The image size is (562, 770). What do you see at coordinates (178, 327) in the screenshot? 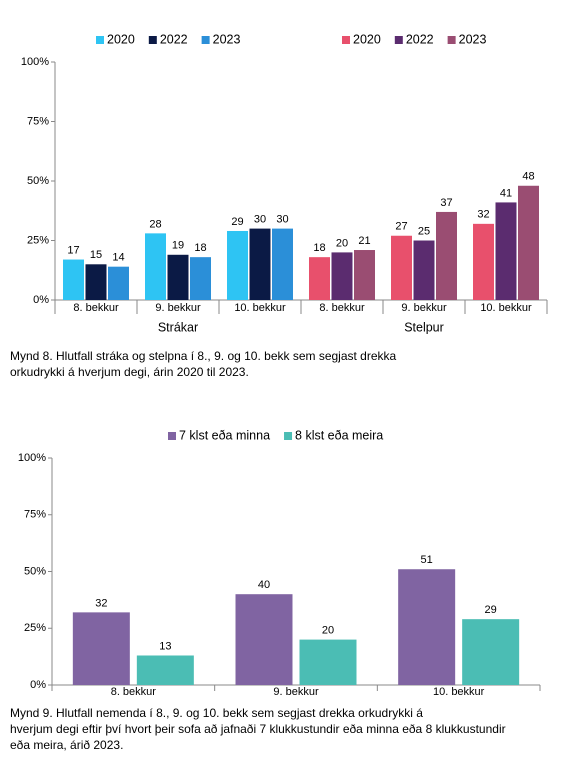
I see `group-label: Strákar` at bounding box center [178, 327].